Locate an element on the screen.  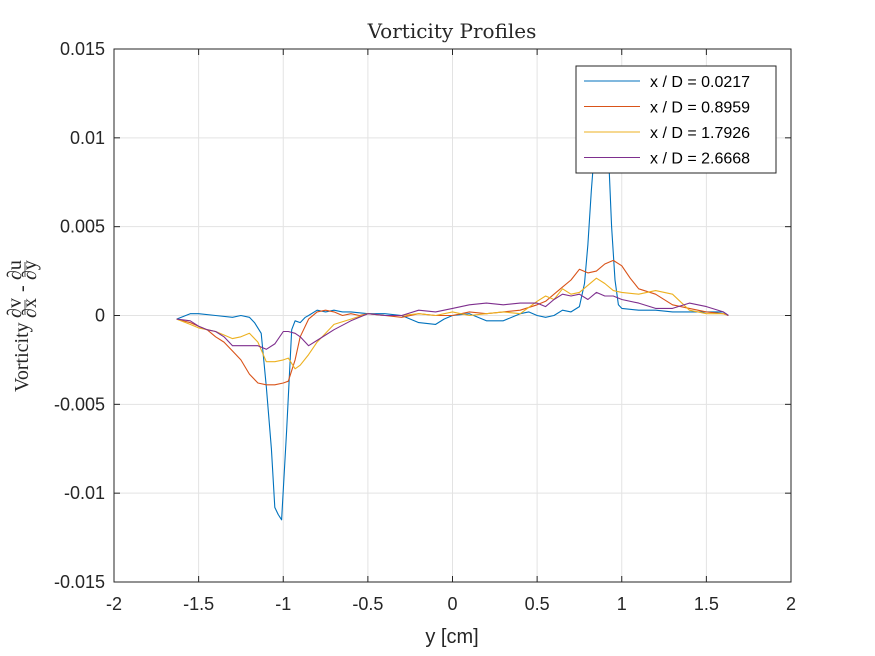
y-axis-frac2-num: ∂u is located at coordinates (15, 270).